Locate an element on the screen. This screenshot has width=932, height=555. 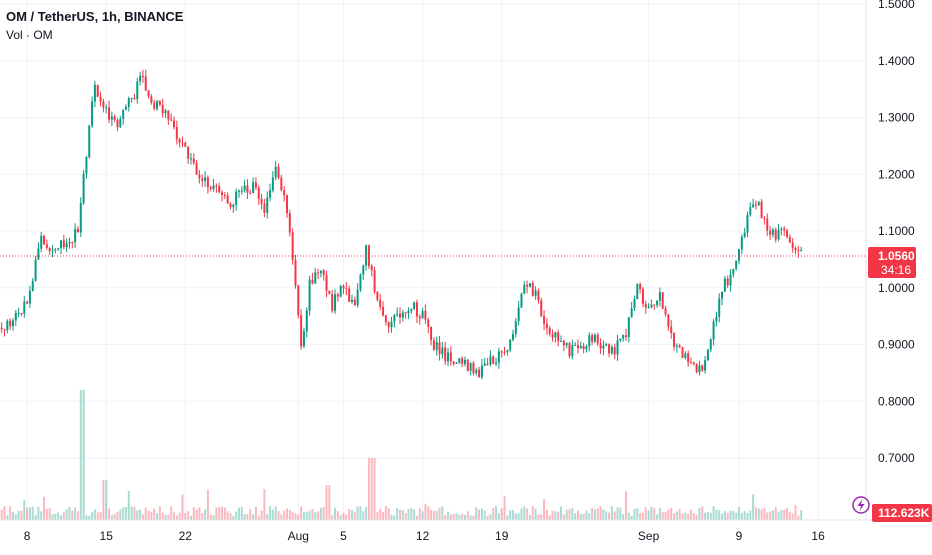
current-price-value: 1.0560 is located at coordinates (896, 256).